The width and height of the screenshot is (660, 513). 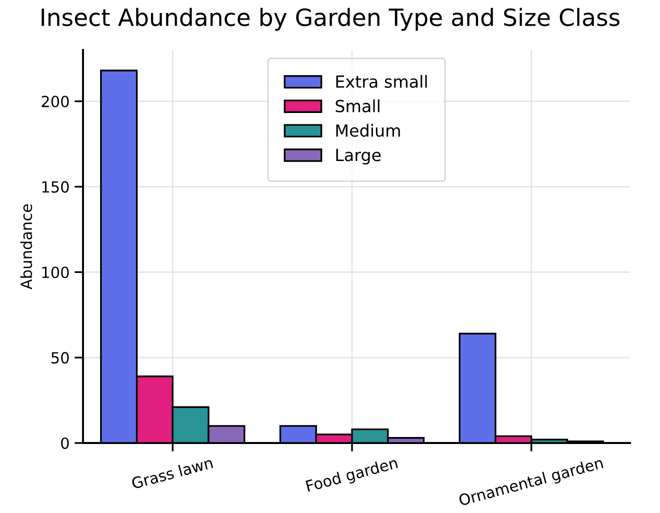 What do you see at coordinates (55, 187) in the screenshot?
I see `y-tick-label: 150` at bounding box center [55, 187].